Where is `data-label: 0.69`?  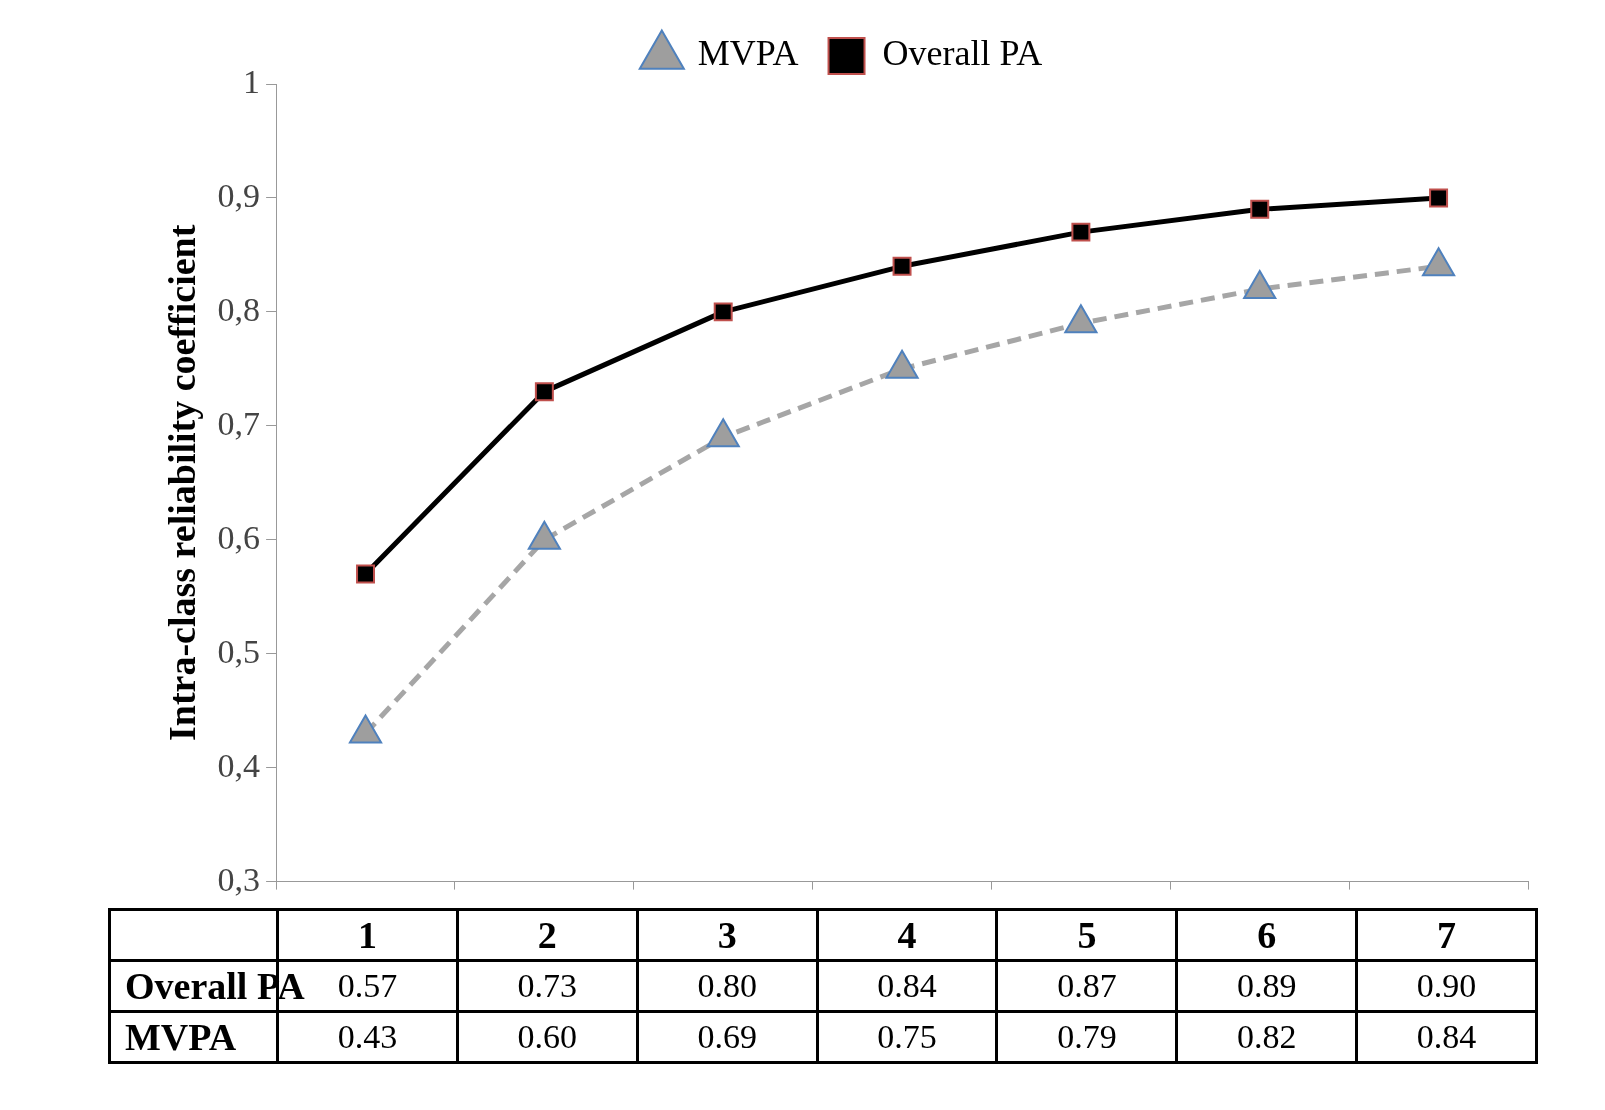 data-label: 0.69 is located at coordinates (727, 1037).